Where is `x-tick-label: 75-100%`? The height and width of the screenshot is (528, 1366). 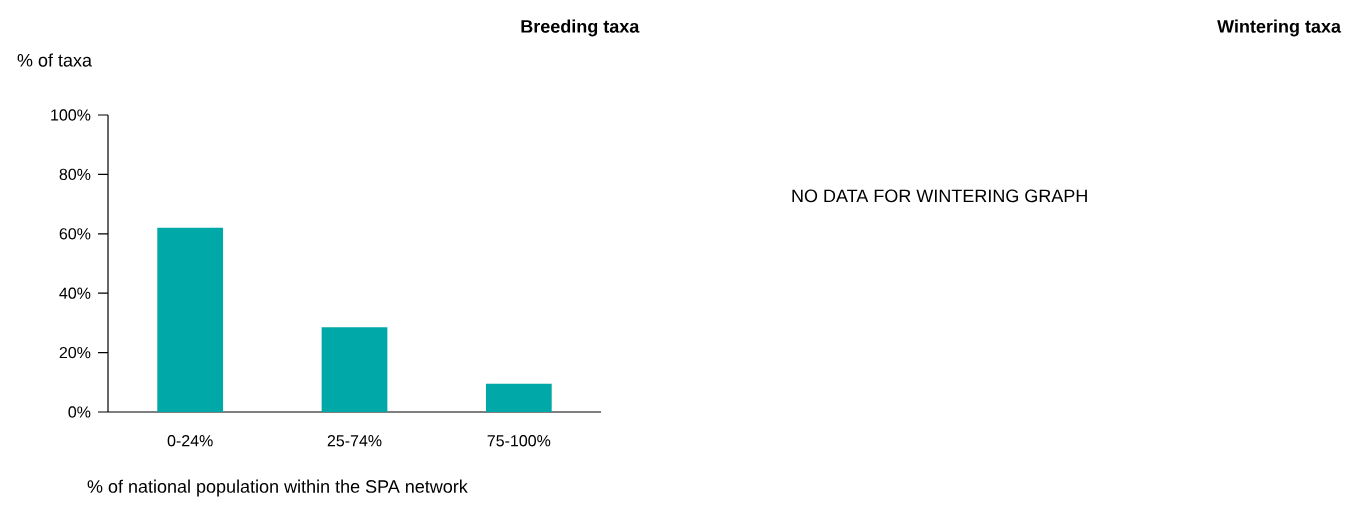
x-tick-label: 75-100% is located at coordinates (519, 441).